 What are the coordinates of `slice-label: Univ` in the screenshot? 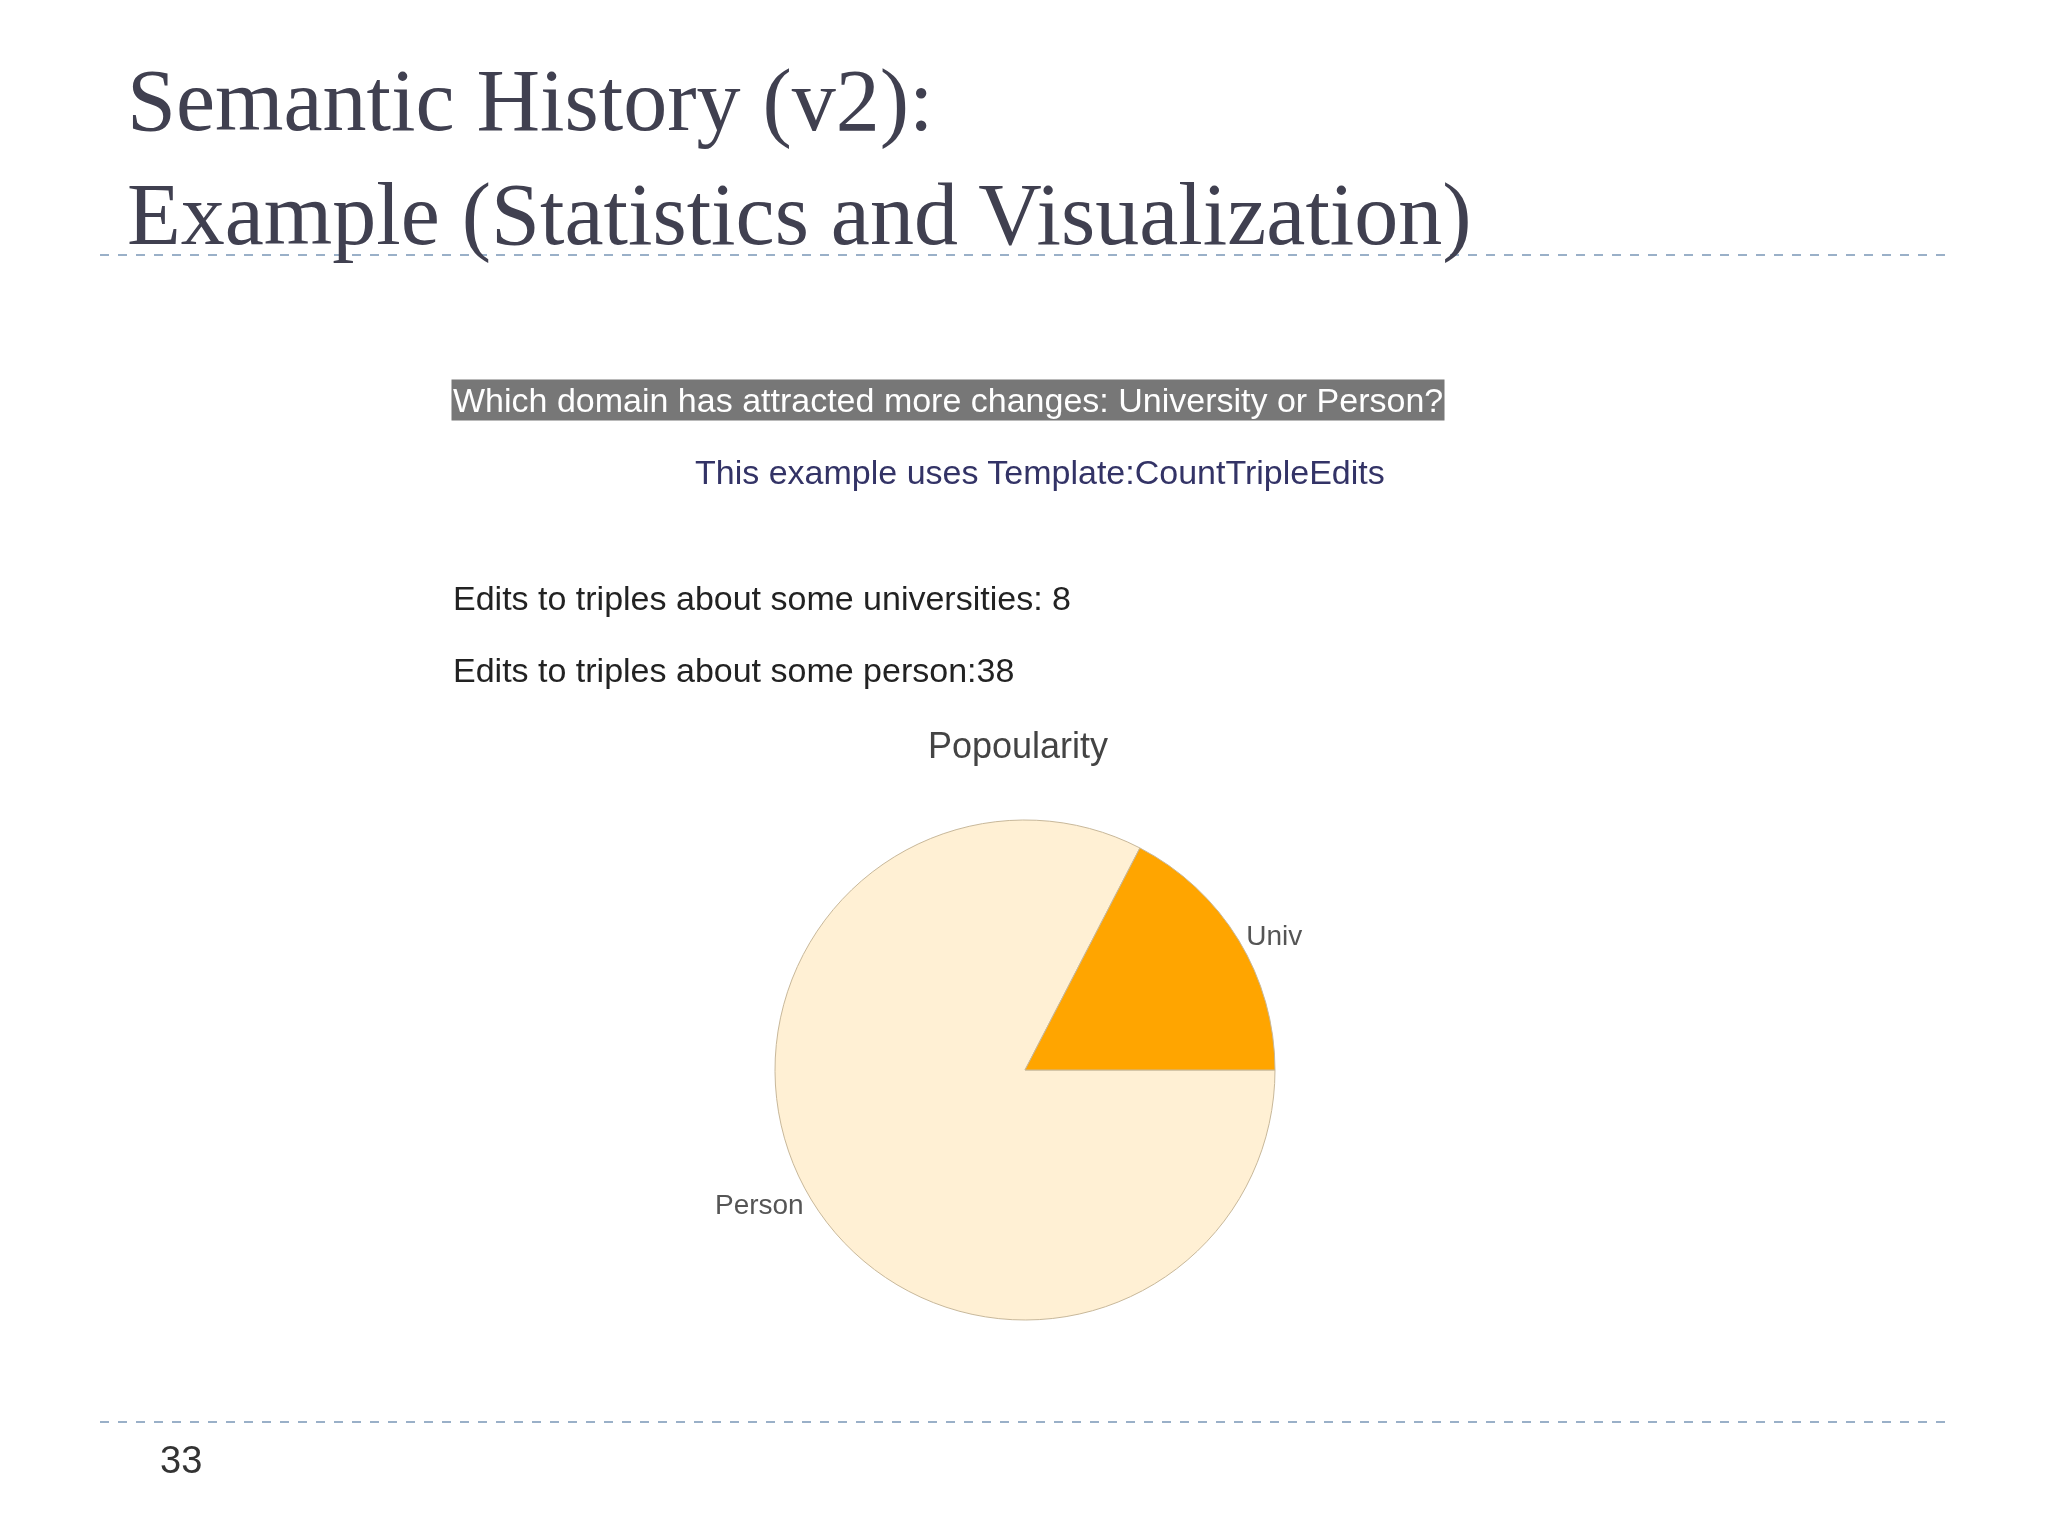 It's located at (1274, 936).